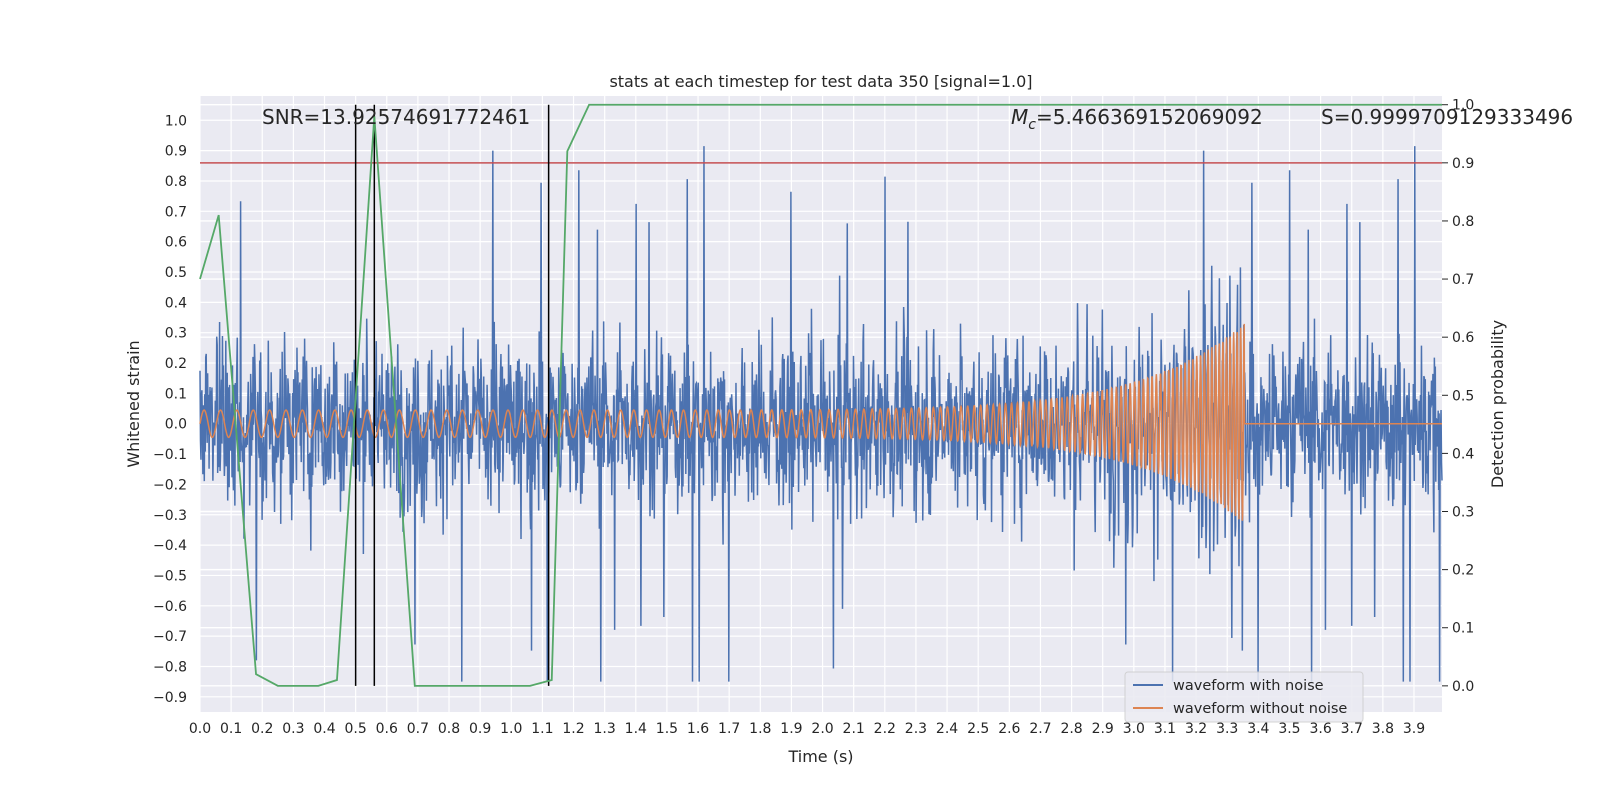 The image size is (1600, 804). I want to click on y-tick-label: 0.4, so click(176, 303).